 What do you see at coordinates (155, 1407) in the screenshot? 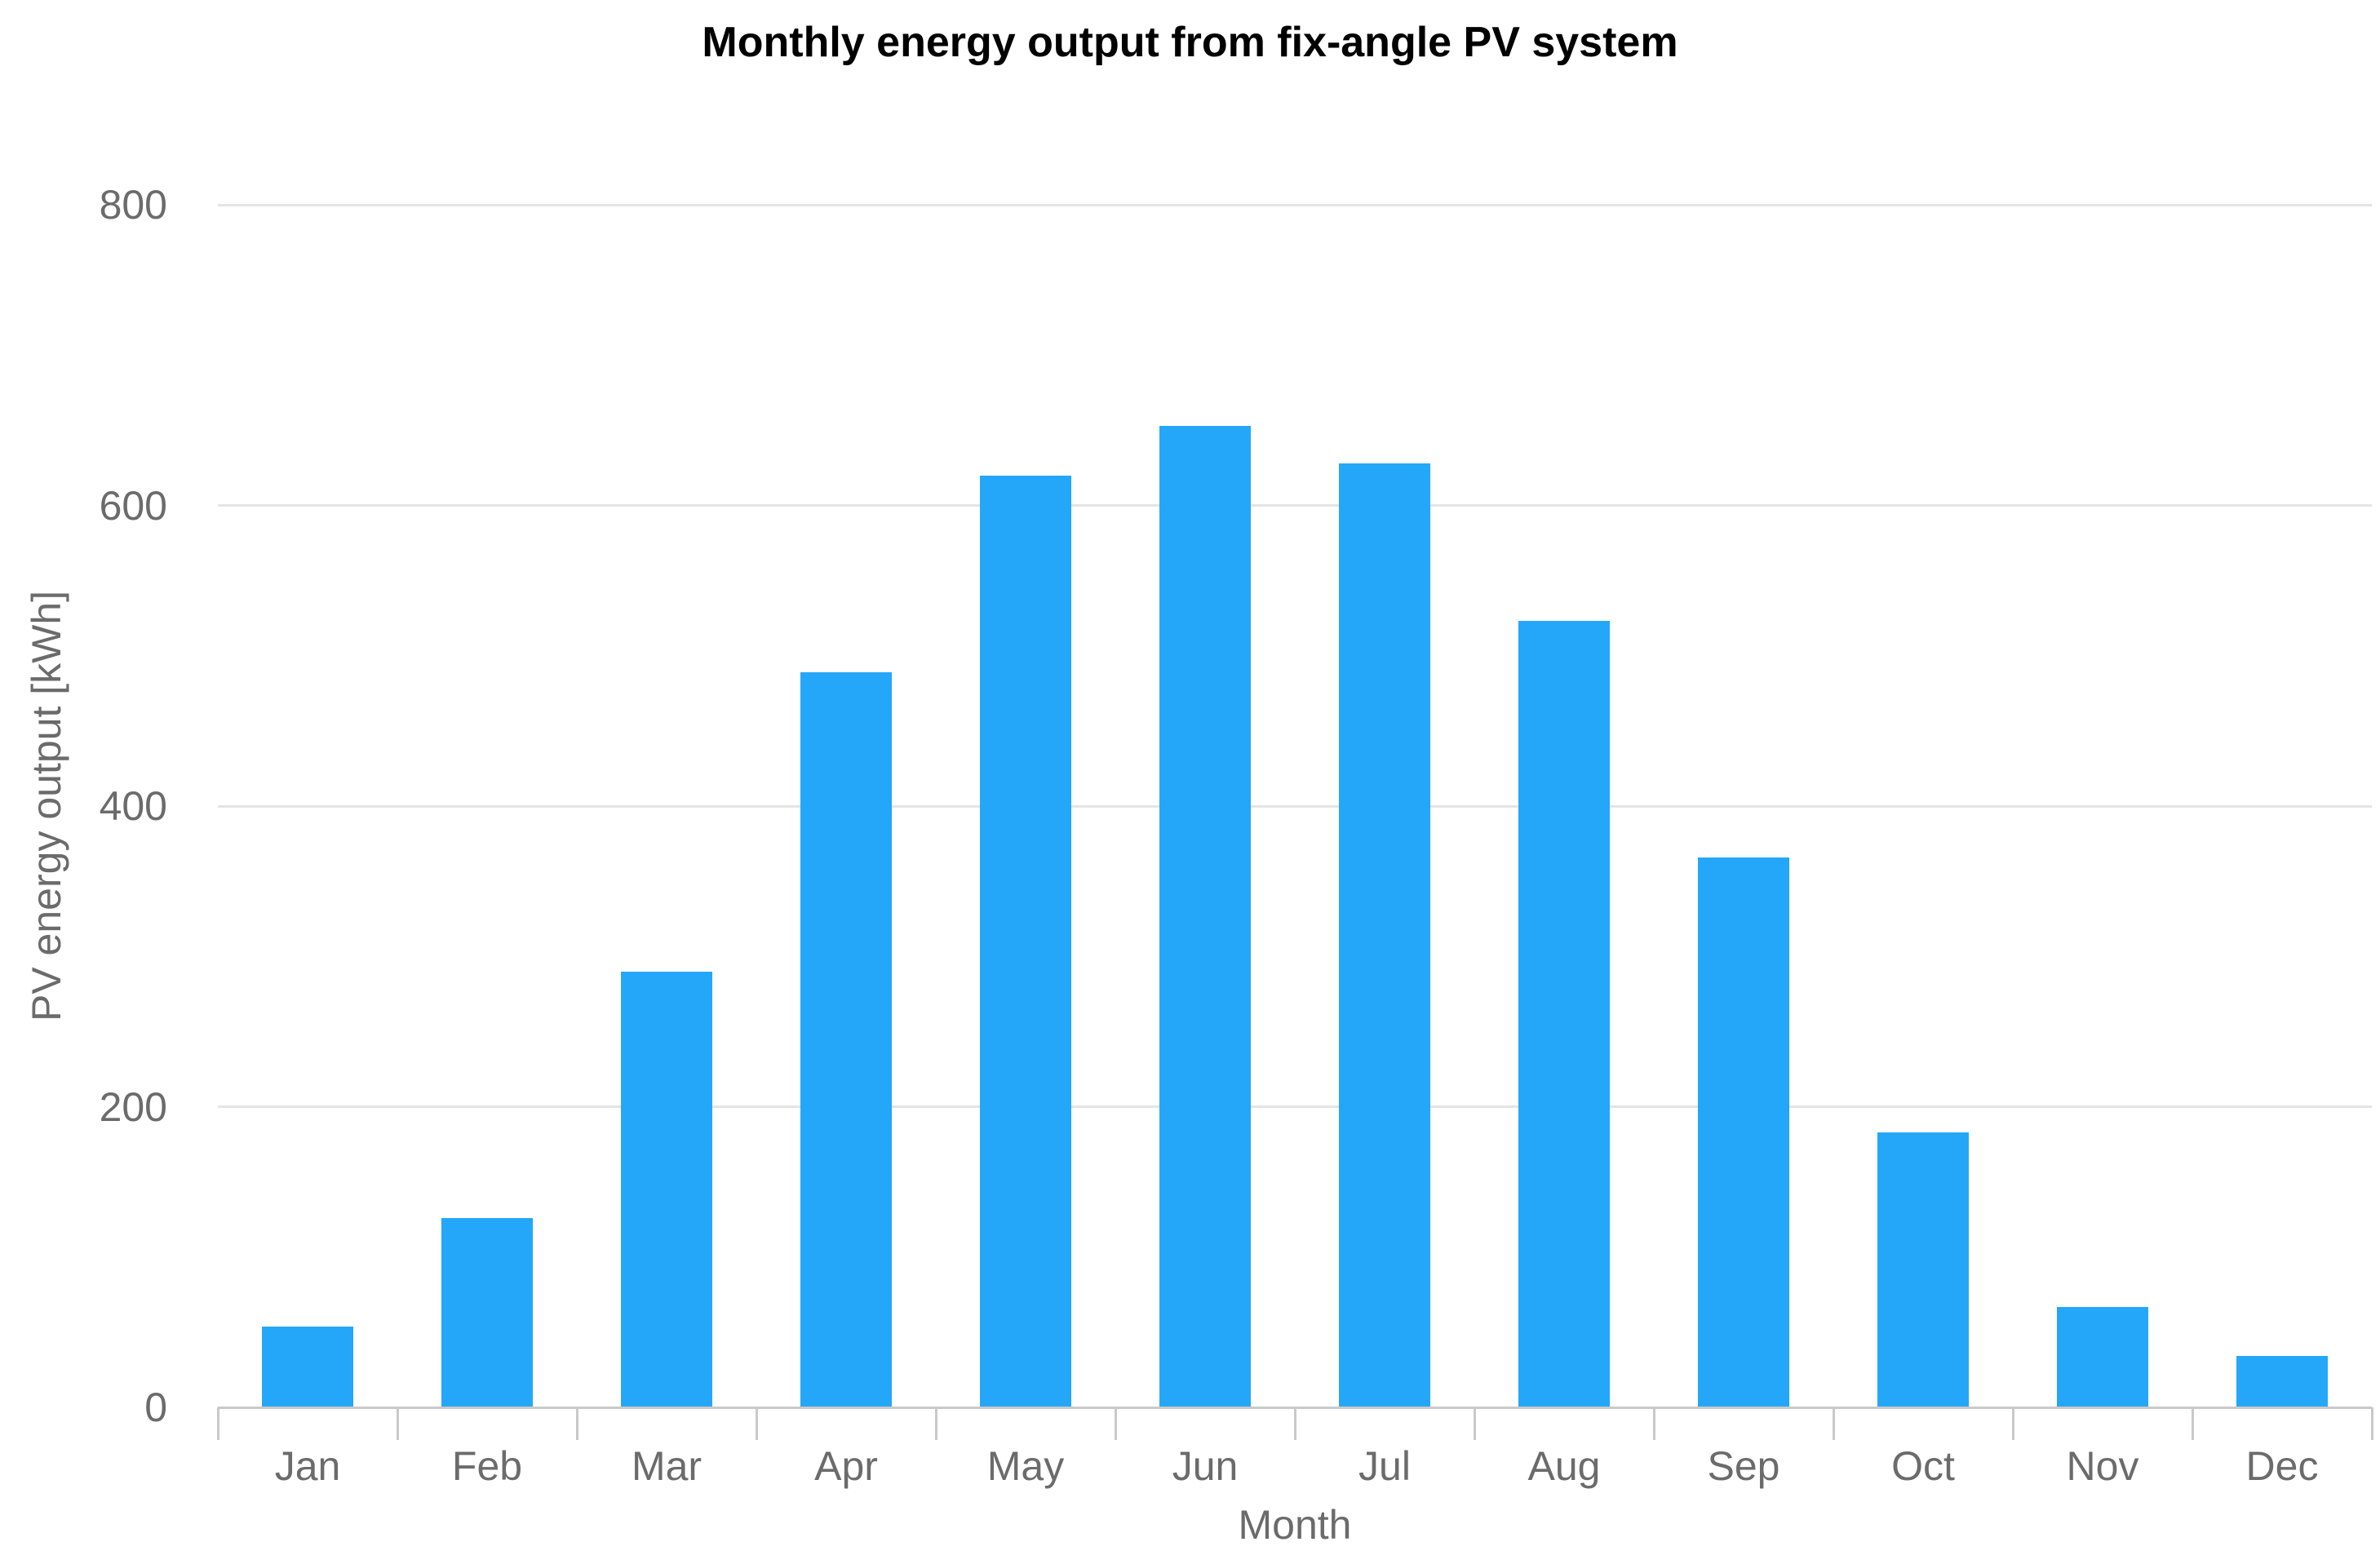
I see `y-tick-label: 0` at bounding box center [155, 1407].